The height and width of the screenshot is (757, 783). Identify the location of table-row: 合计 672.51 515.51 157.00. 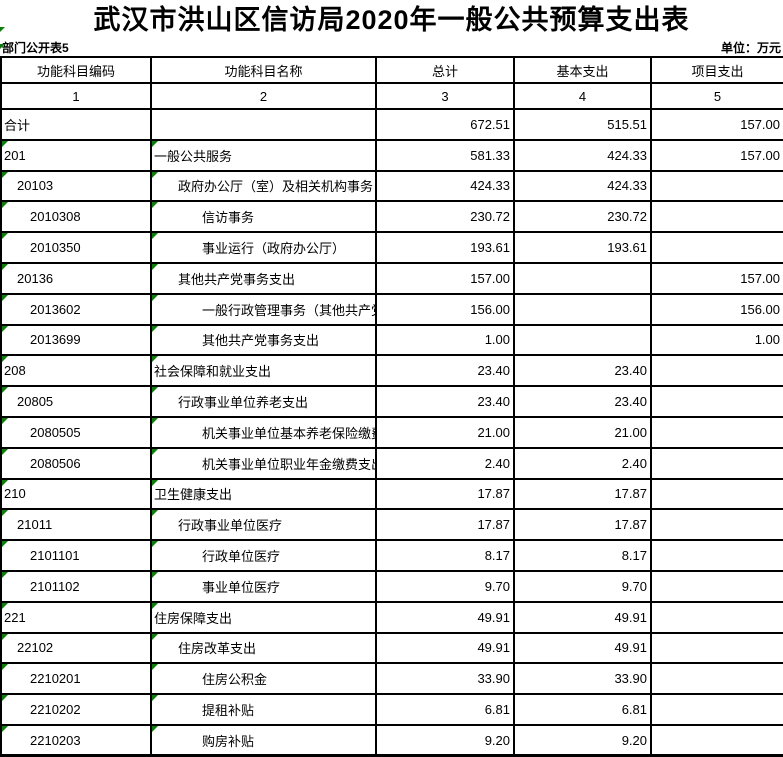
(391, 124).